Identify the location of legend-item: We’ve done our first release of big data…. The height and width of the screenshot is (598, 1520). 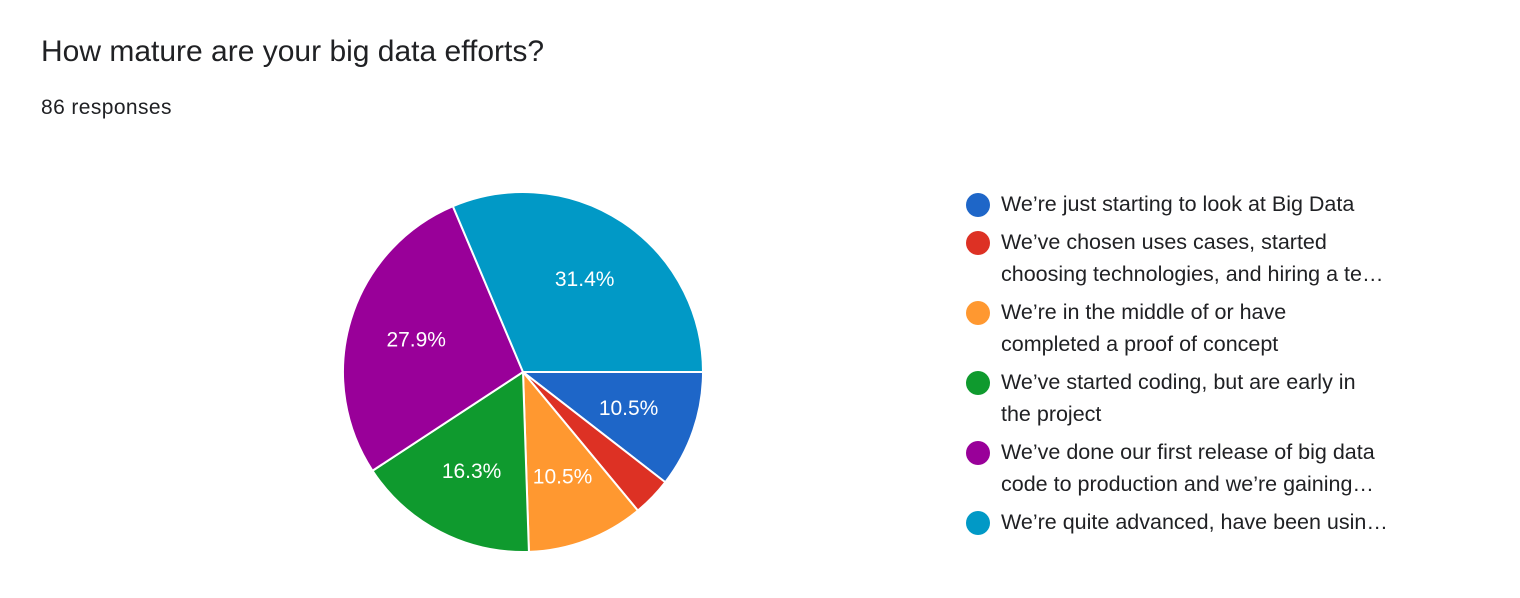
(1206, 468).